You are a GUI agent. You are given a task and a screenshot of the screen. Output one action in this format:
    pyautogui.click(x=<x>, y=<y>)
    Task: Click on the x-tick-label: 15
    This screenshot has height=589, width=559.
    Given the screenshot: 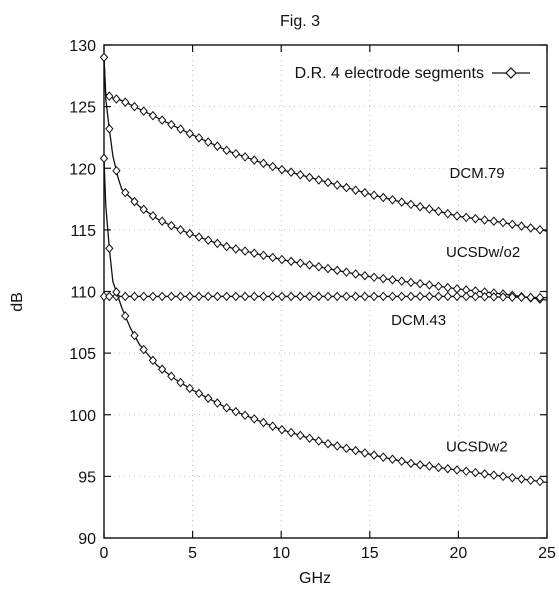 What is the action you would take?
    pyautogui.click(x=370, y=553)
    